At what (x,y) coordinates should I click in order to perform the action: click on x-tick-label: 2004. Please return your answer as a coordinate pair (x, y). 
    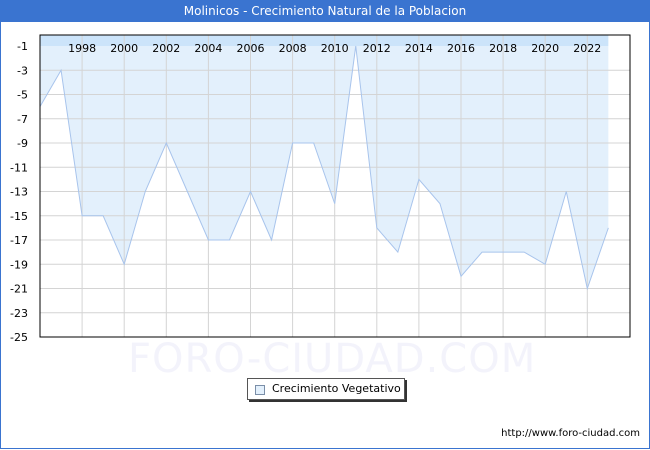
    Looking at the image, I should click on (208, 48).